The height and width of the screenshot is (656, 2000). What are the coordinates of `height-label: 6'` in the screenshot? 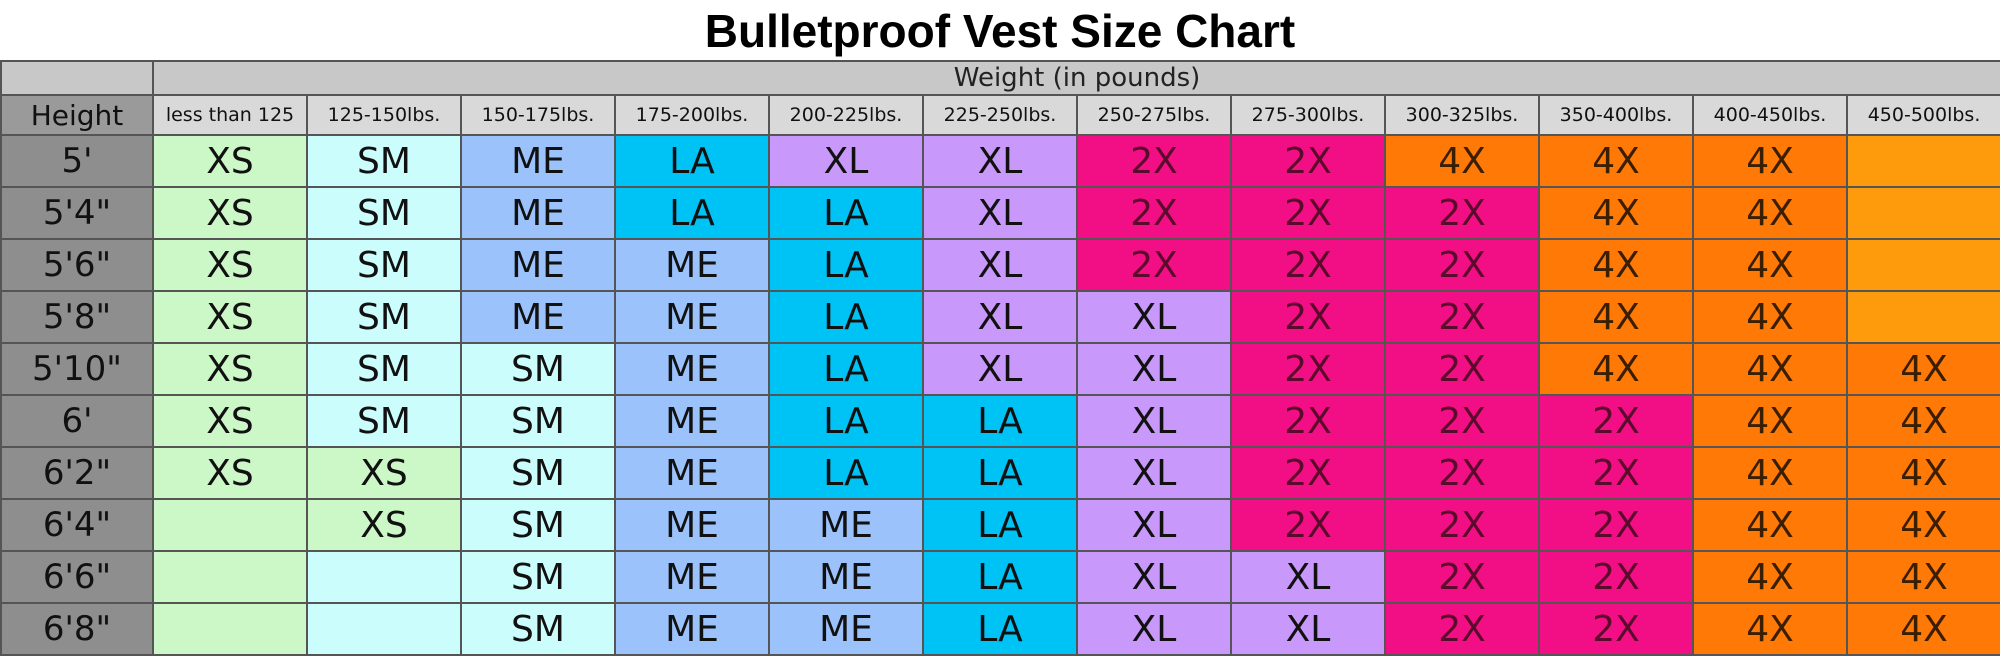 It's located at (77, 421).